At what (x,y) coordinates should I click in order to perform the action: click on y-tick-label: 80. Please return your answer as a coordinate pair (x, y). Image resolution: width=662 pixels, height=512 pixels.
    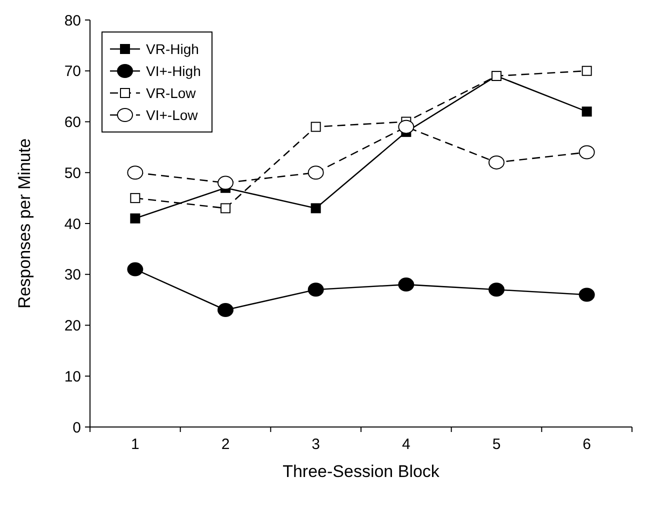
    Looking at the image, I should click on (72, 21).